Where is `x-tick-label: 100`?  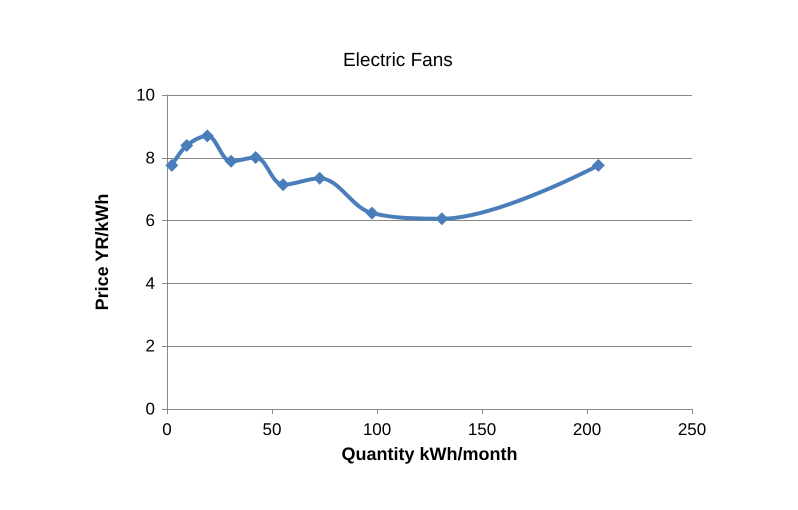 x-tick-label: 100 is located at coordinates (377, 429).